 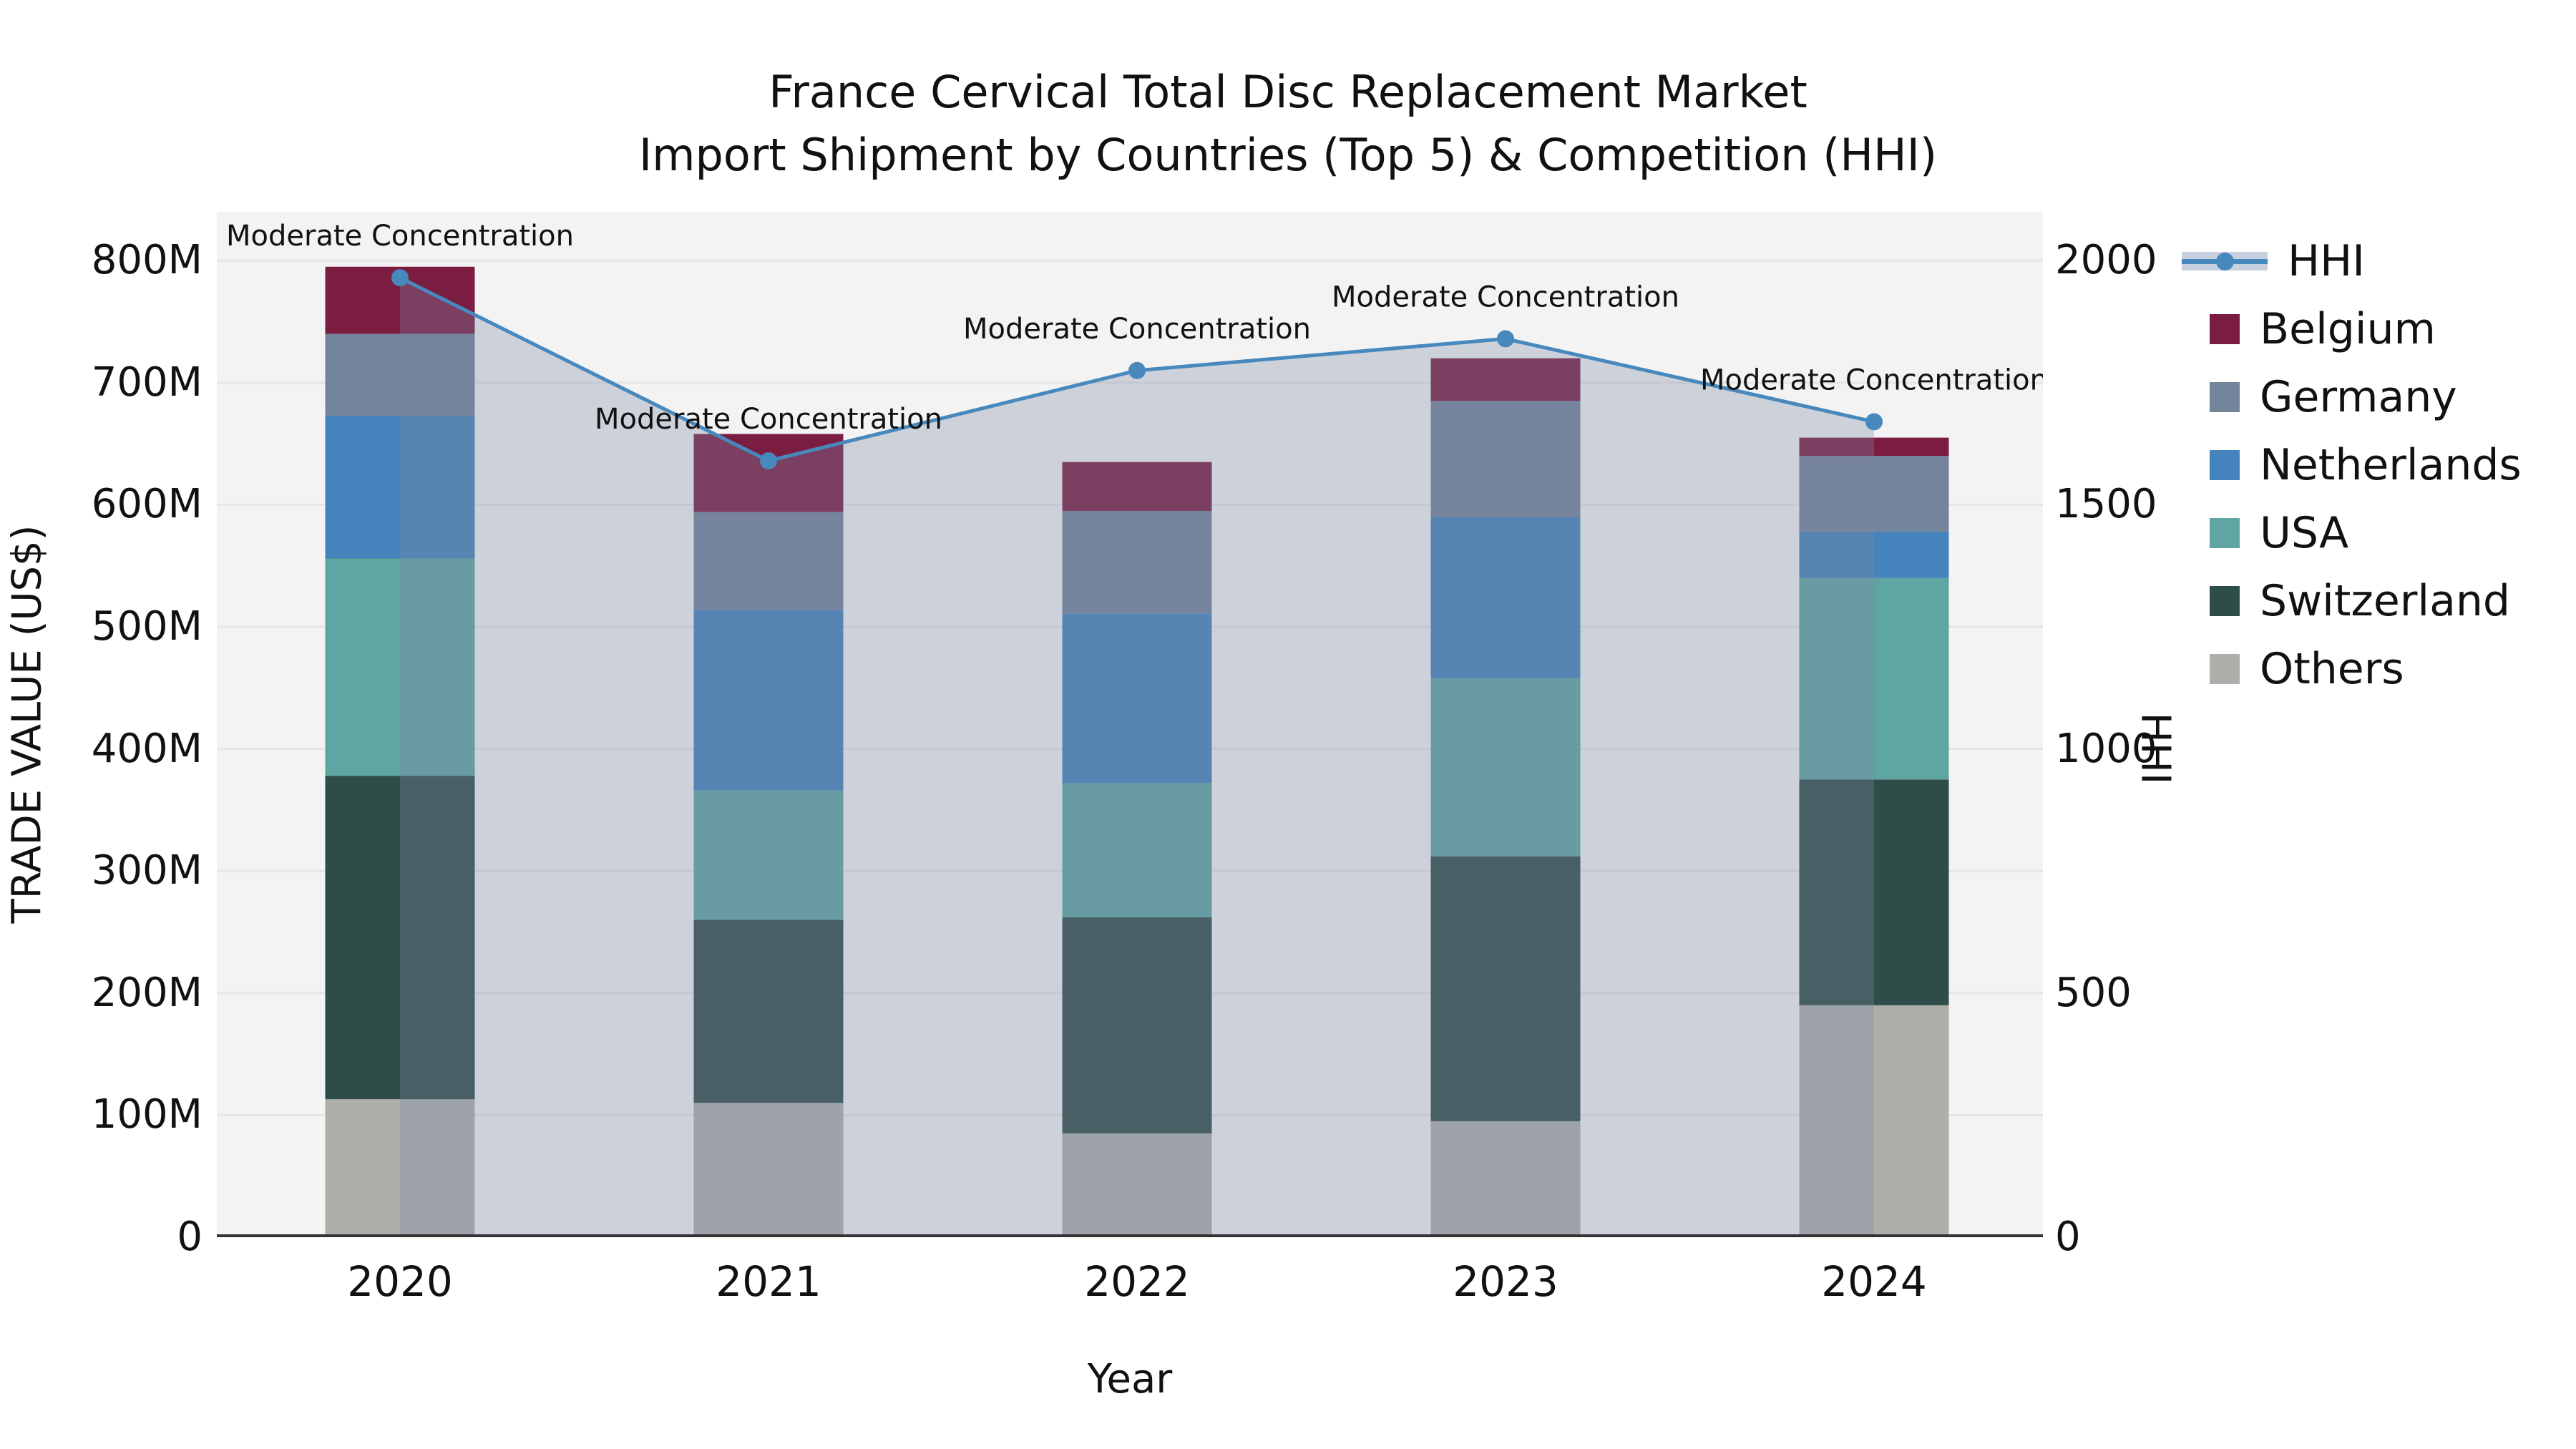 What do you see at coordinates (2225, 532) in the screenshot?
I see `legend-swatch-usa` at bounding box center [2225, 532].